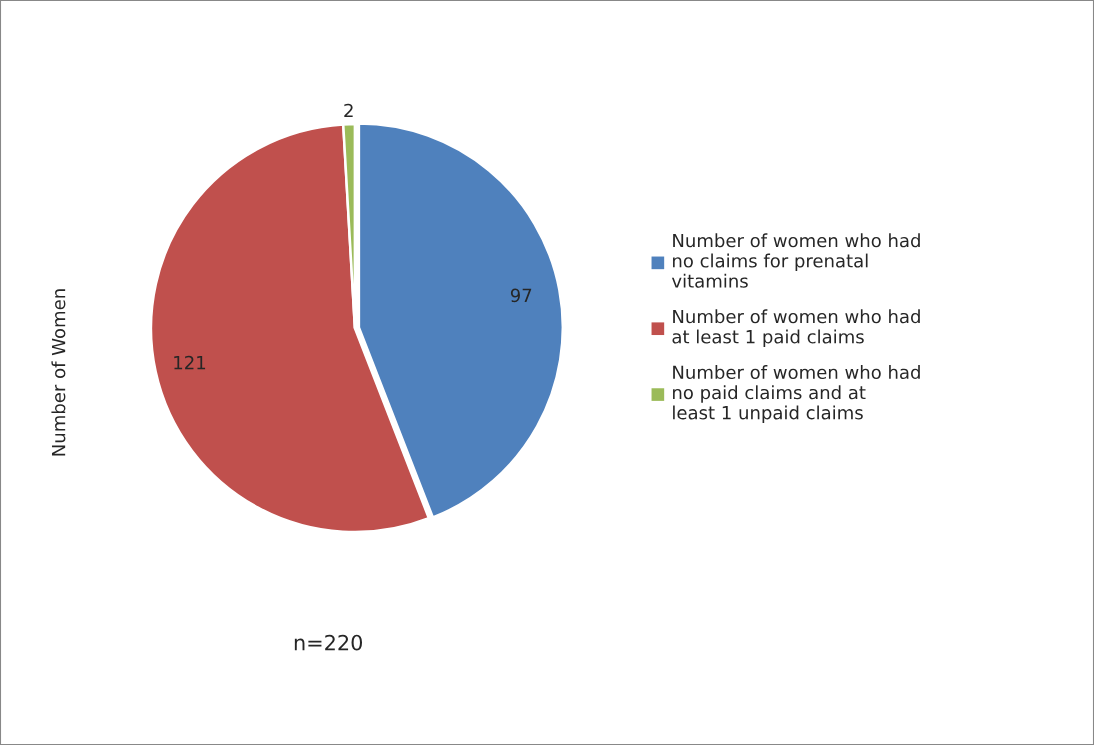 This screenshot has height=745, width=1094. I want to click on legend-label: Number of women who had at least 1 paid claims, so click(796, 328).